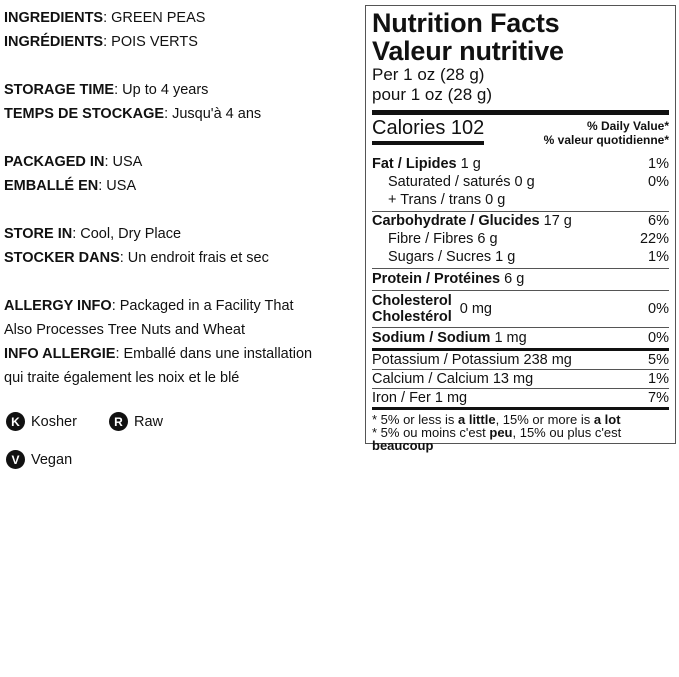 This screenshot has width=679, height=677. Describe the element at coordinates (520, 379) in the screenshot. I see `calcium-row: Calcium / Calcium 13 mg 1%` at that location.